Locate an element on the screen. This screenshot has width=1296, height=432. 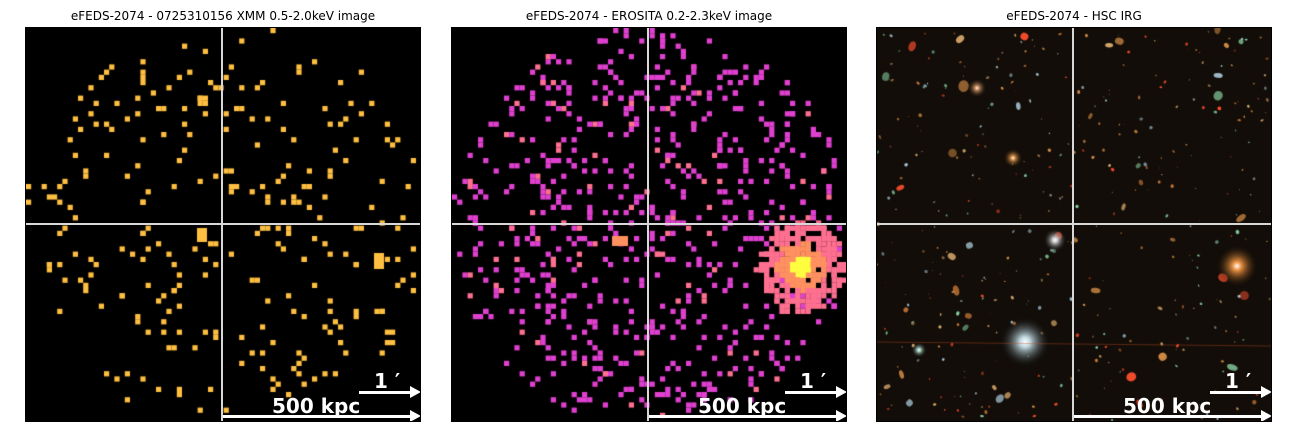
hsc-panel-title: eFEDS-2074 - HSC IRG is located at coordinates (1074, 16).